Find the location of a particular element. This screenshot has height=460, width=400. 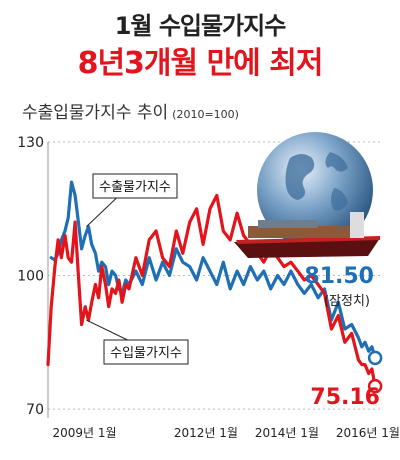

export-series-callout-pointer is located at coordinates (101, 212).